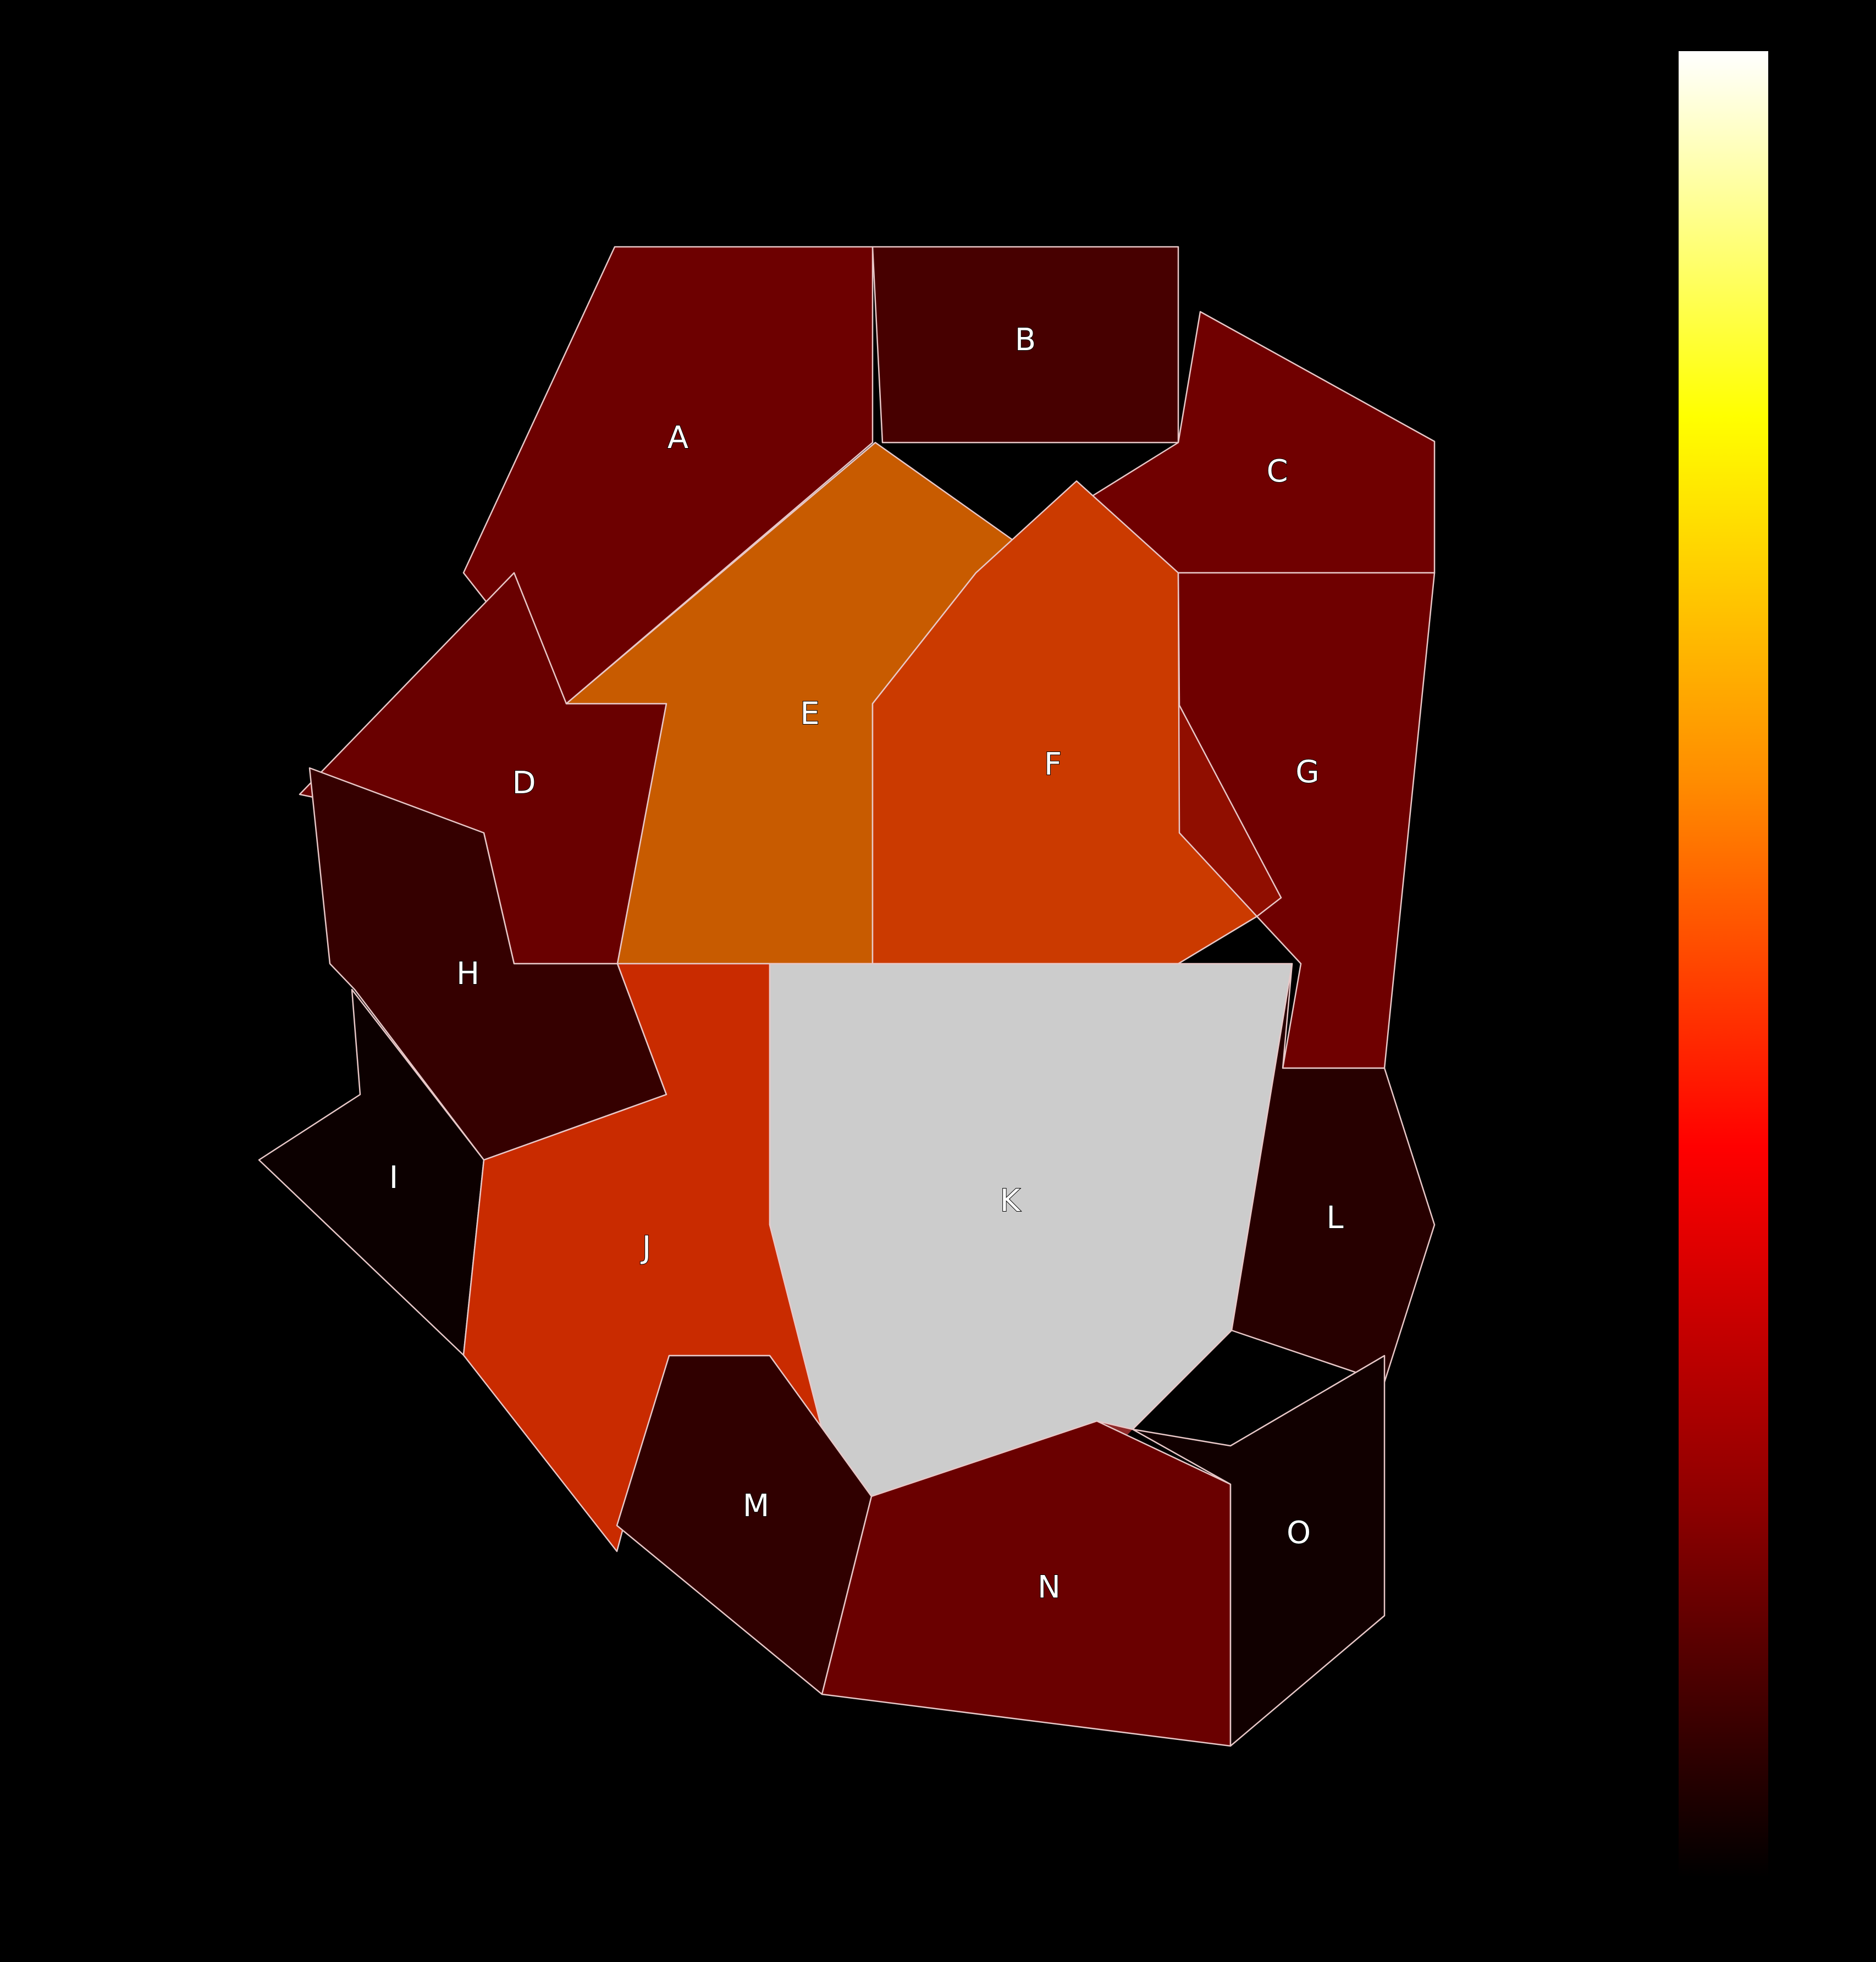  Describe the element at coordinates (668, 475) in the screenshot. I see `region-a` at that location.